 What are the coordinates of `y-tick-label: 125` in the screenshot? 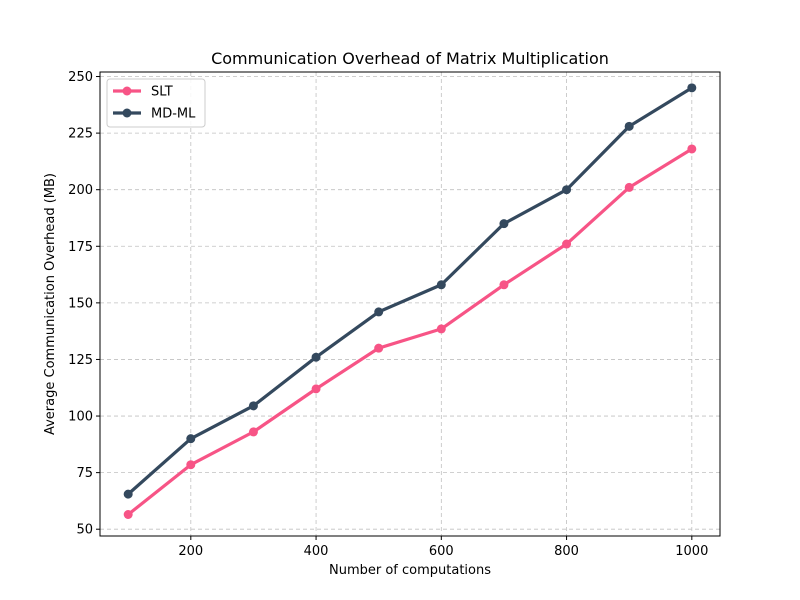 It's located at (80, 360).